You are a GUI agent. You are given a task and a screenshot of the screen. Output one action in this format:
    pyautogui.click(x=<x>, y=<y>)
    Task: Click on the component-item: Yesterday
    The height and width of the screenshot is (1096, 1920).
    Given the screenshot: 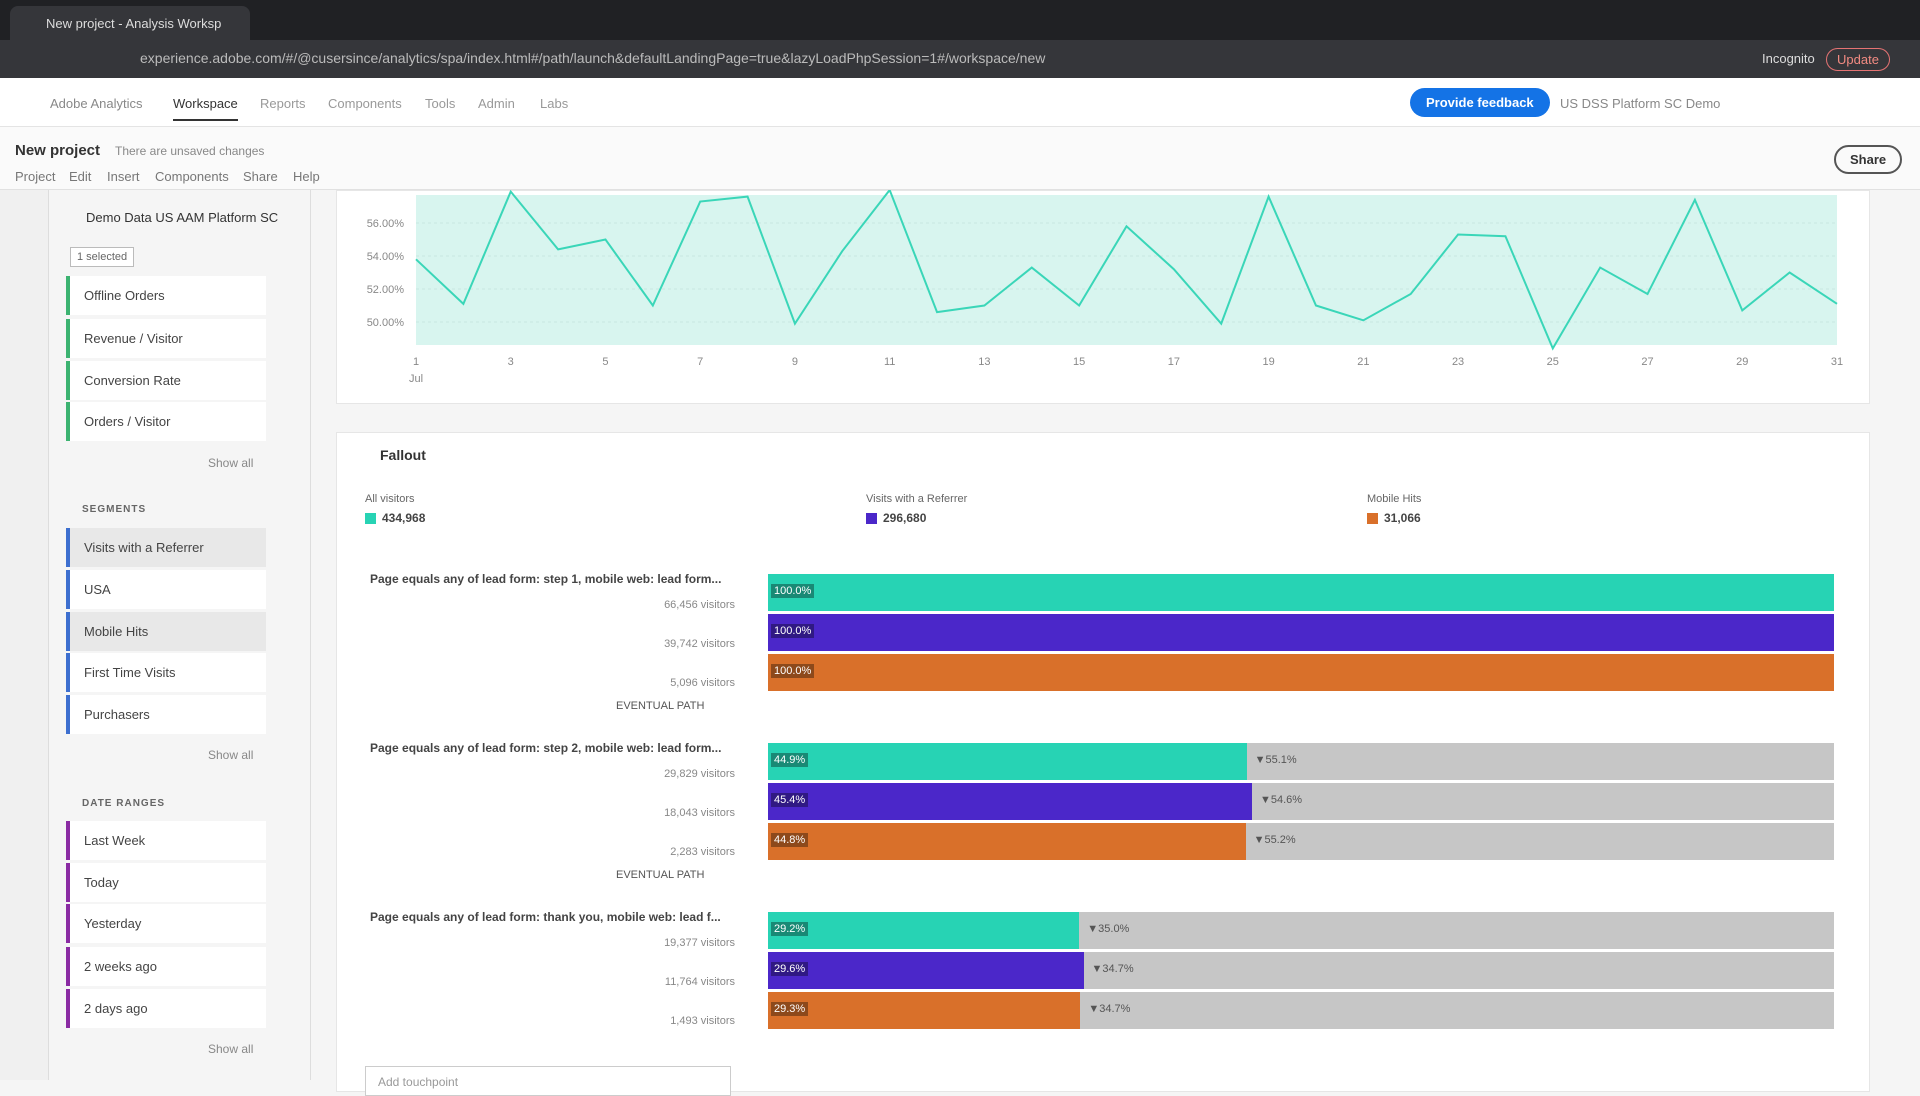 What is the action you would take?
    pyautogui.click(x=166, y=923)
    